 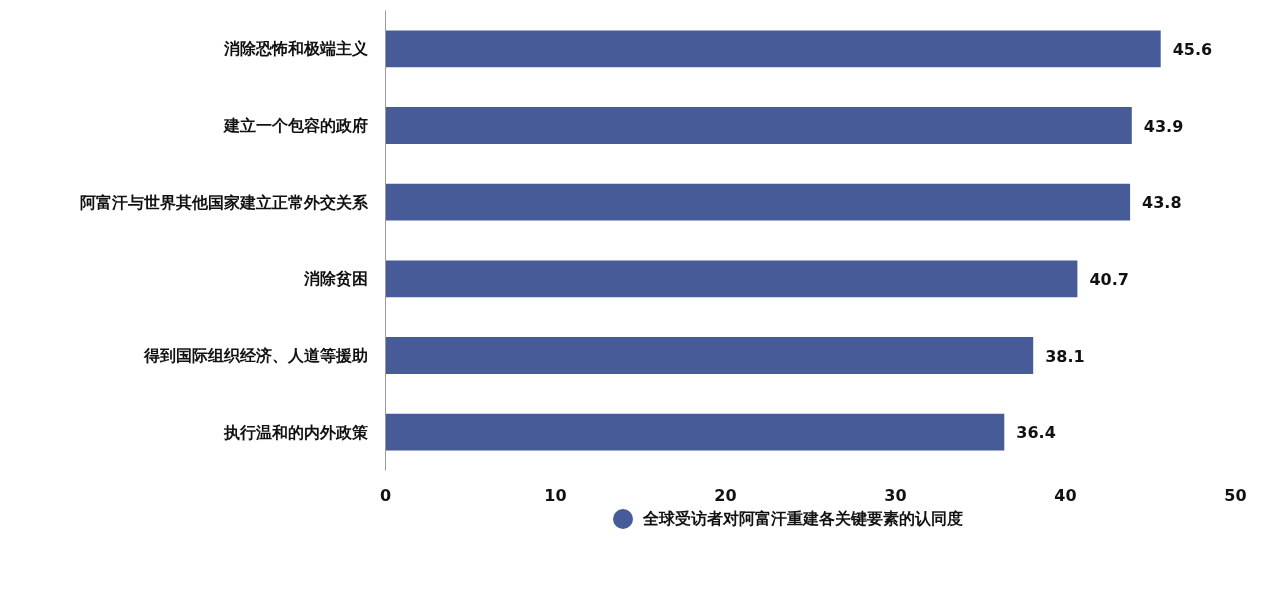 What do you see at coordinates (802, 519) in the screenshot?
I see `legend-label: 全球受访者对阿富汗重建各关键要素的认同度` at bounding box center [802, 519].